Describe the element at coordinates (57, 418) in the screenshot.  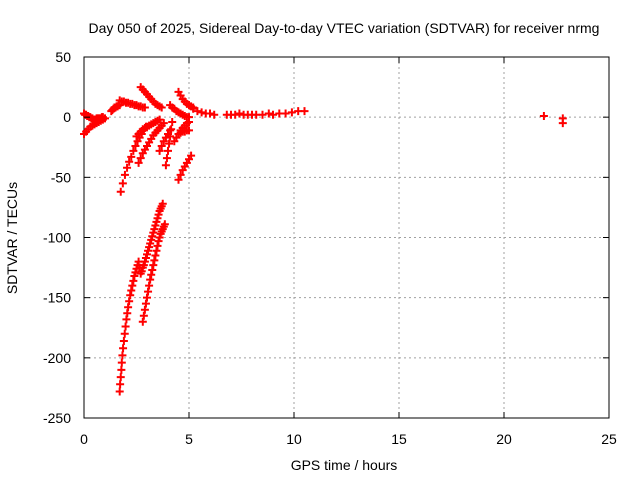
I see `y-tick-label: -250` at that location.